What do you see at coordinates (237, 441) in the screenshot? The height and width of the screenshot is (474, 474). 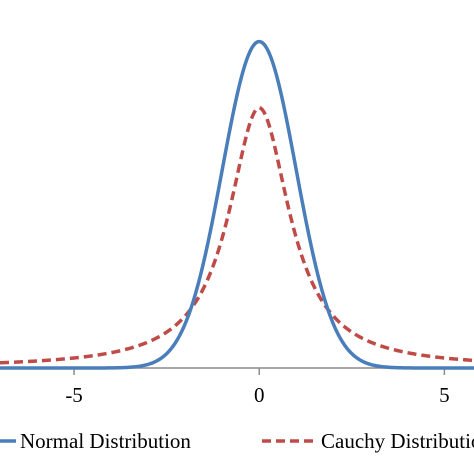 I see `legend: Normal Distribution Cauchy Distribution` at bounding box center [237, 441].